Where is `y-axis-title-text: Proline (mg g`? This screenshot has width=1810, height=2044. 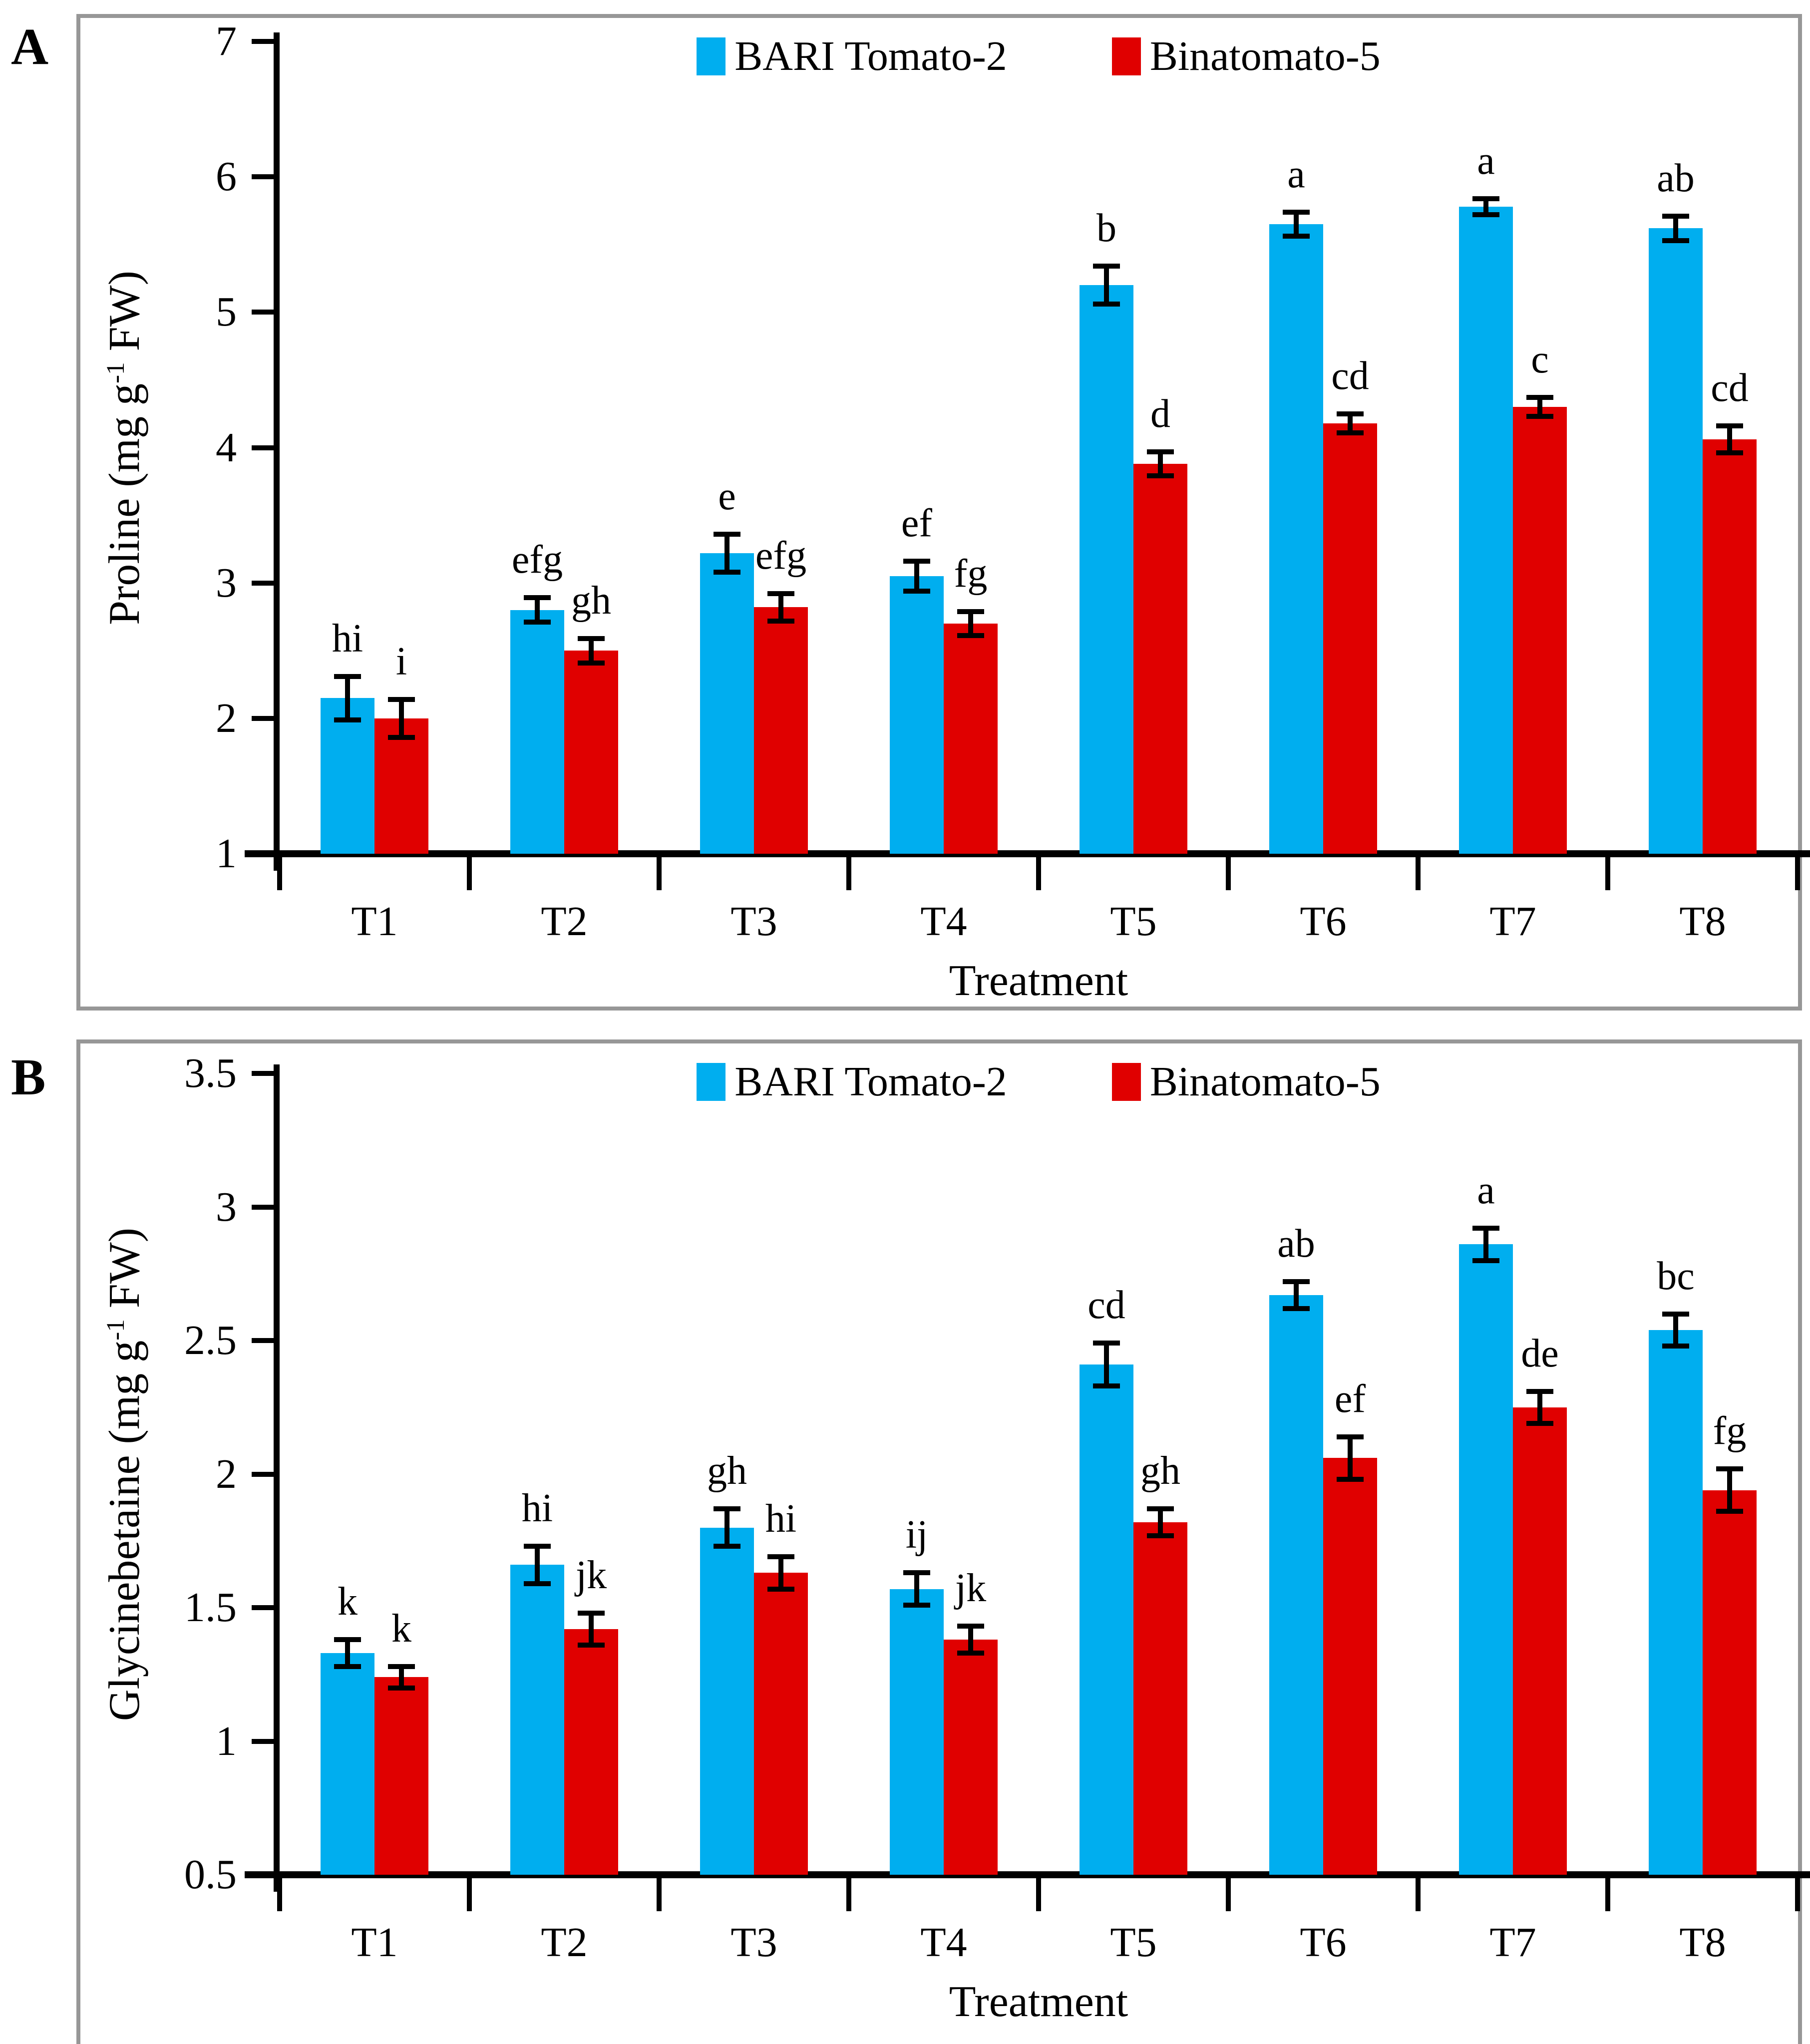
y-axis-title-text: Proline (mg g is located at coordinates (124, 504).